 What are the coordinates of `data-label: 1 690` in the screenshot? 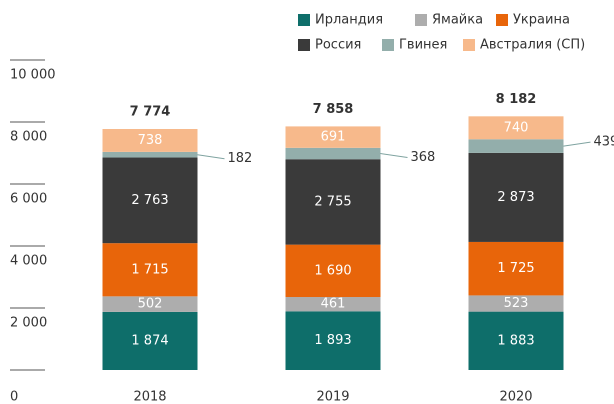 It's located at (332, 270).